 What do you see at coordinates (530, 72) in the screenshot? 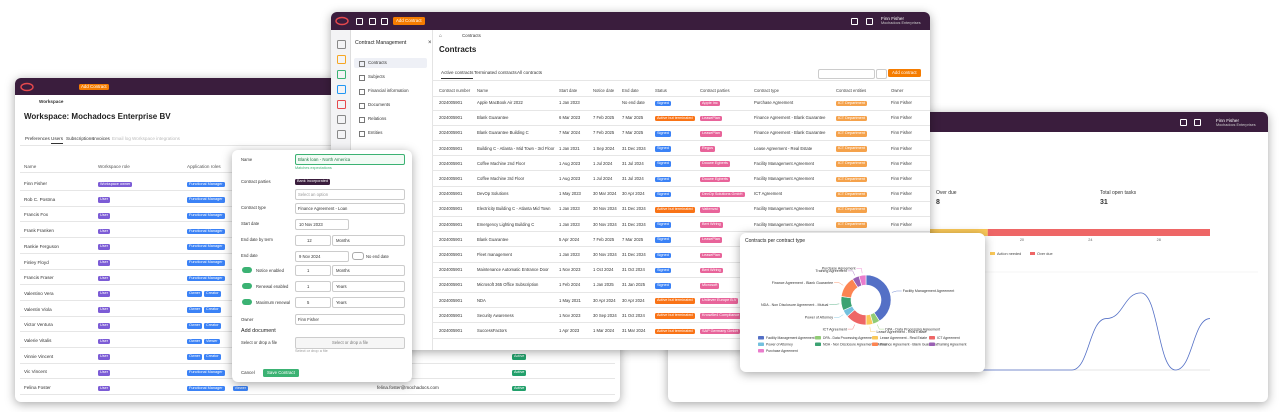
I see `tab: All contracts` at bounding box center [530, 72].